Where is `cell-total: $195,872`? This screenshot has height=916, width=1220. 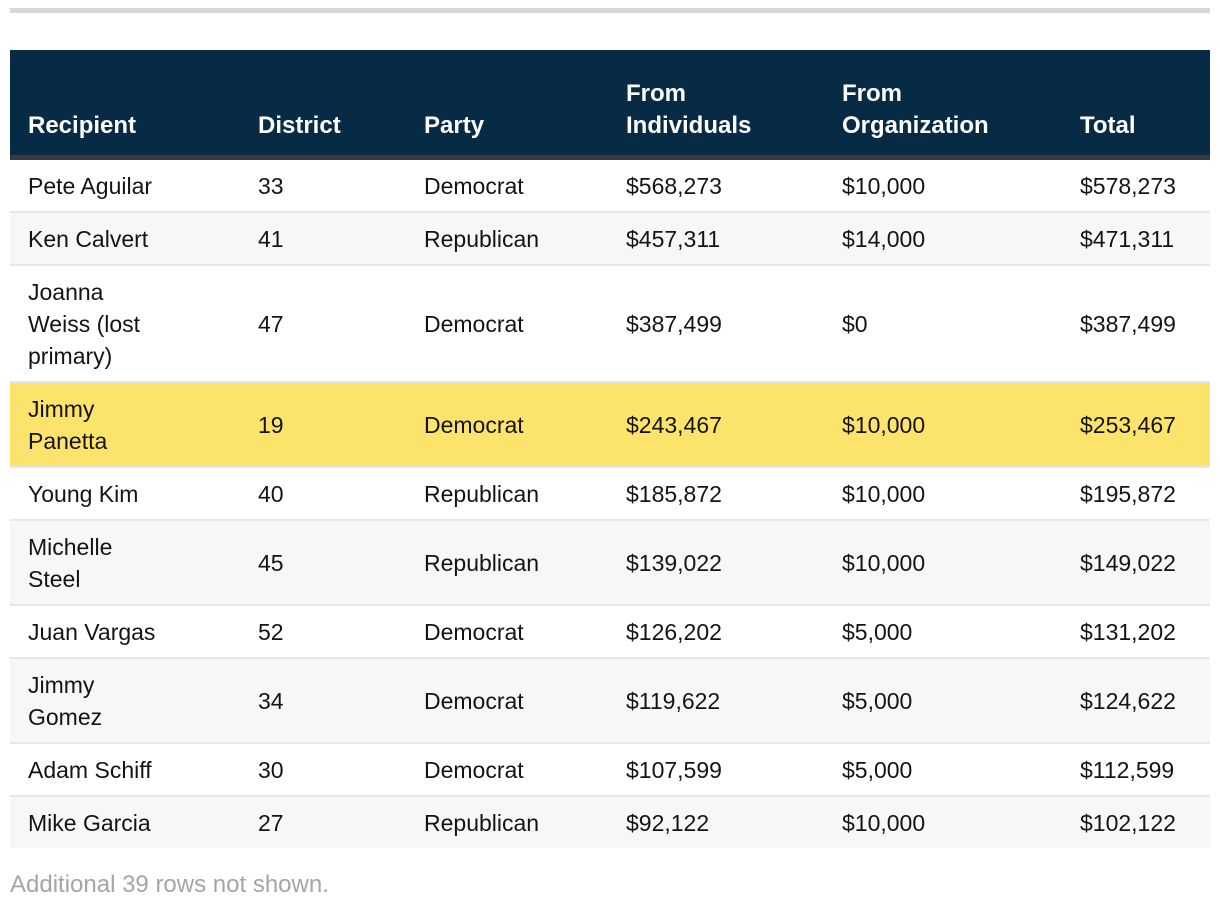 cell-total: $195,872 is located at coordinates (1128, 494).